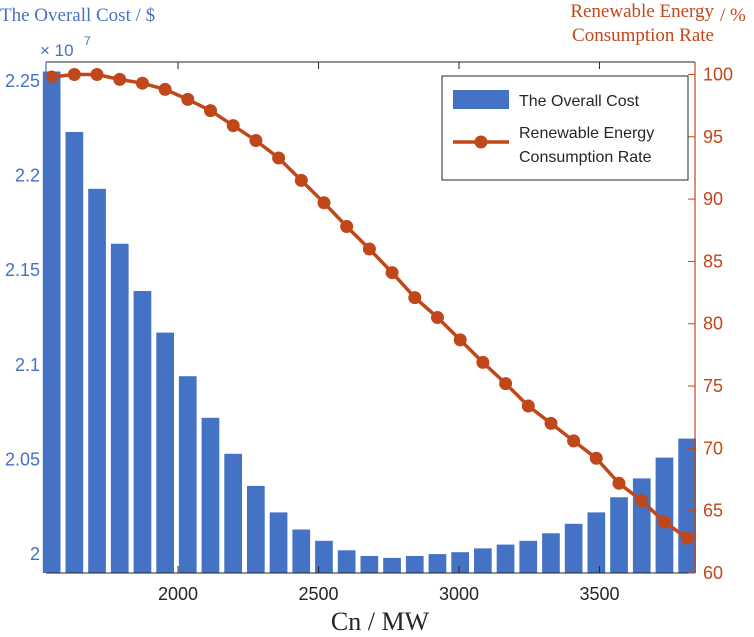  What do you see at coordinates (459, 594) in the screenshot?
I see `x-tick-label: 3000` at bounding box center [459, 594].